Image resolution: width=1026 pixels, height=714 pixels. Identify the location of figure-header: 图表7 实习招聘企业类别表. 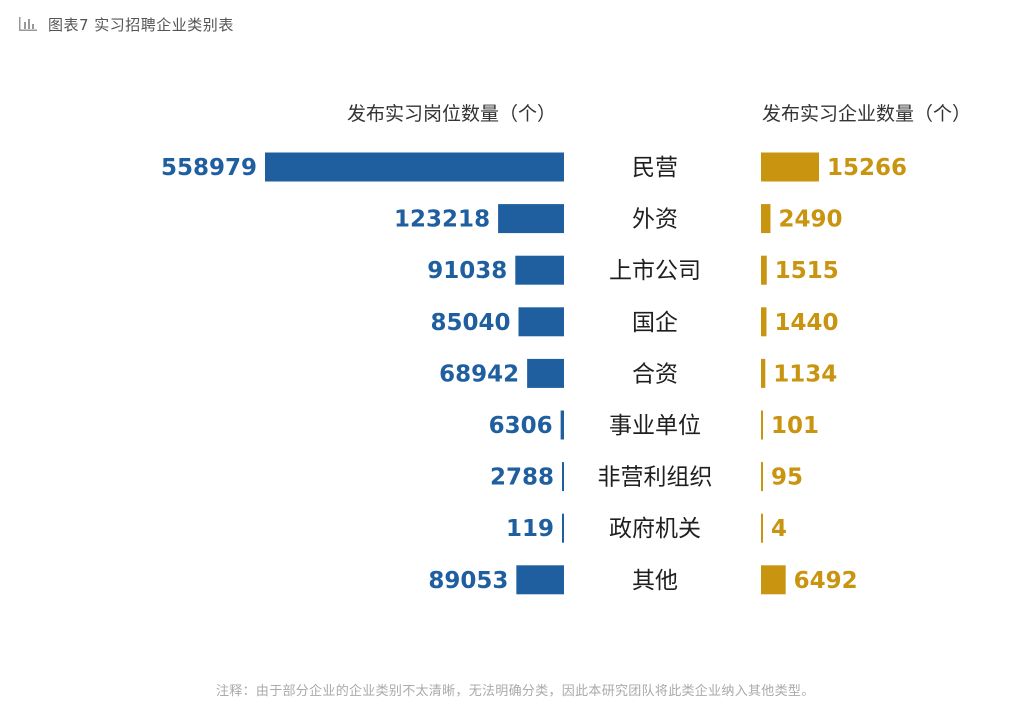
(126, 24).